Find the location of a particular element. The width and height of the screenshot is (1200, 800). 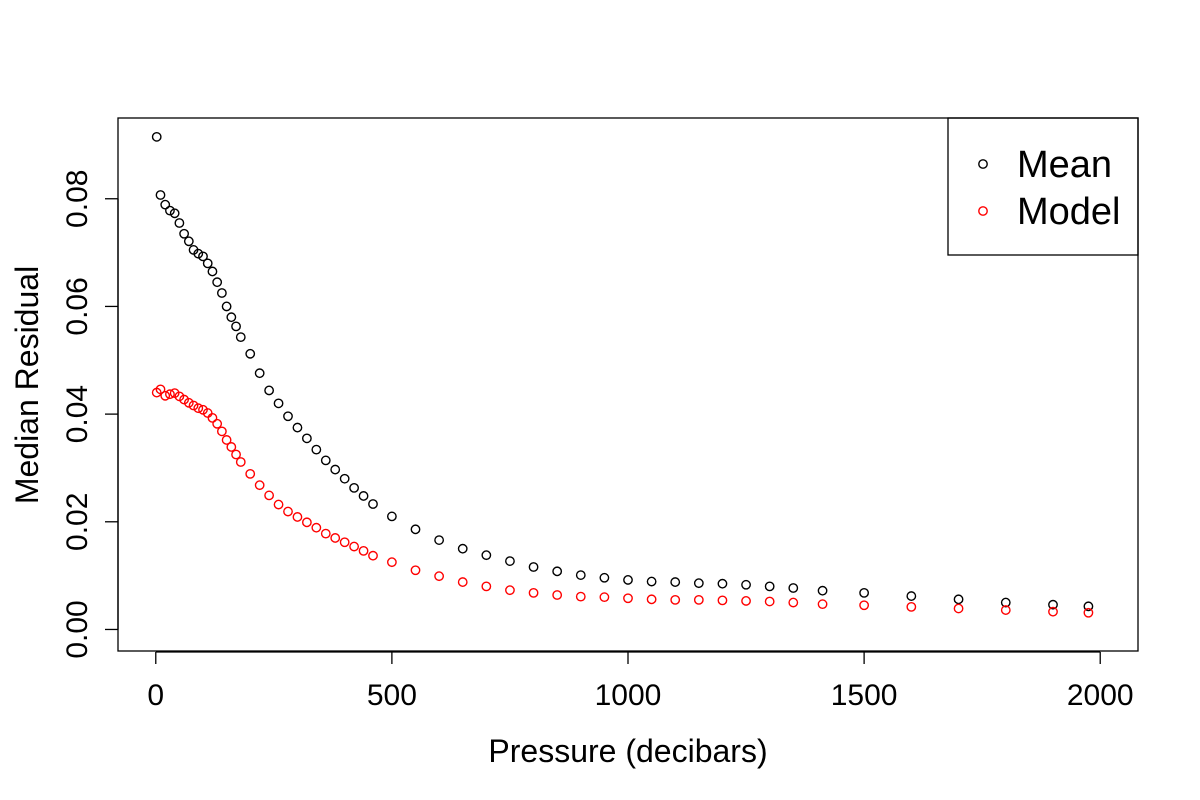

legend-box is located at coordinates (1043, 186).